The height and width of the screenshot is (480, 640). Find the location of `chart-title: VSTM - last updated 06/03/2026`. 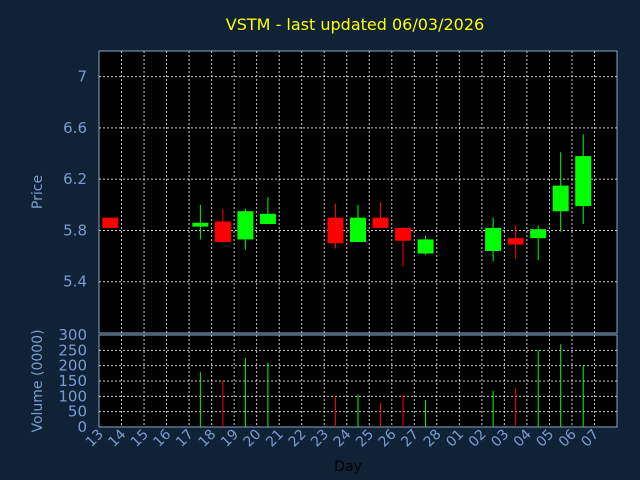

chart-title: VSTM - last updated 06/03/2026 is located at coordinates (355, 24).